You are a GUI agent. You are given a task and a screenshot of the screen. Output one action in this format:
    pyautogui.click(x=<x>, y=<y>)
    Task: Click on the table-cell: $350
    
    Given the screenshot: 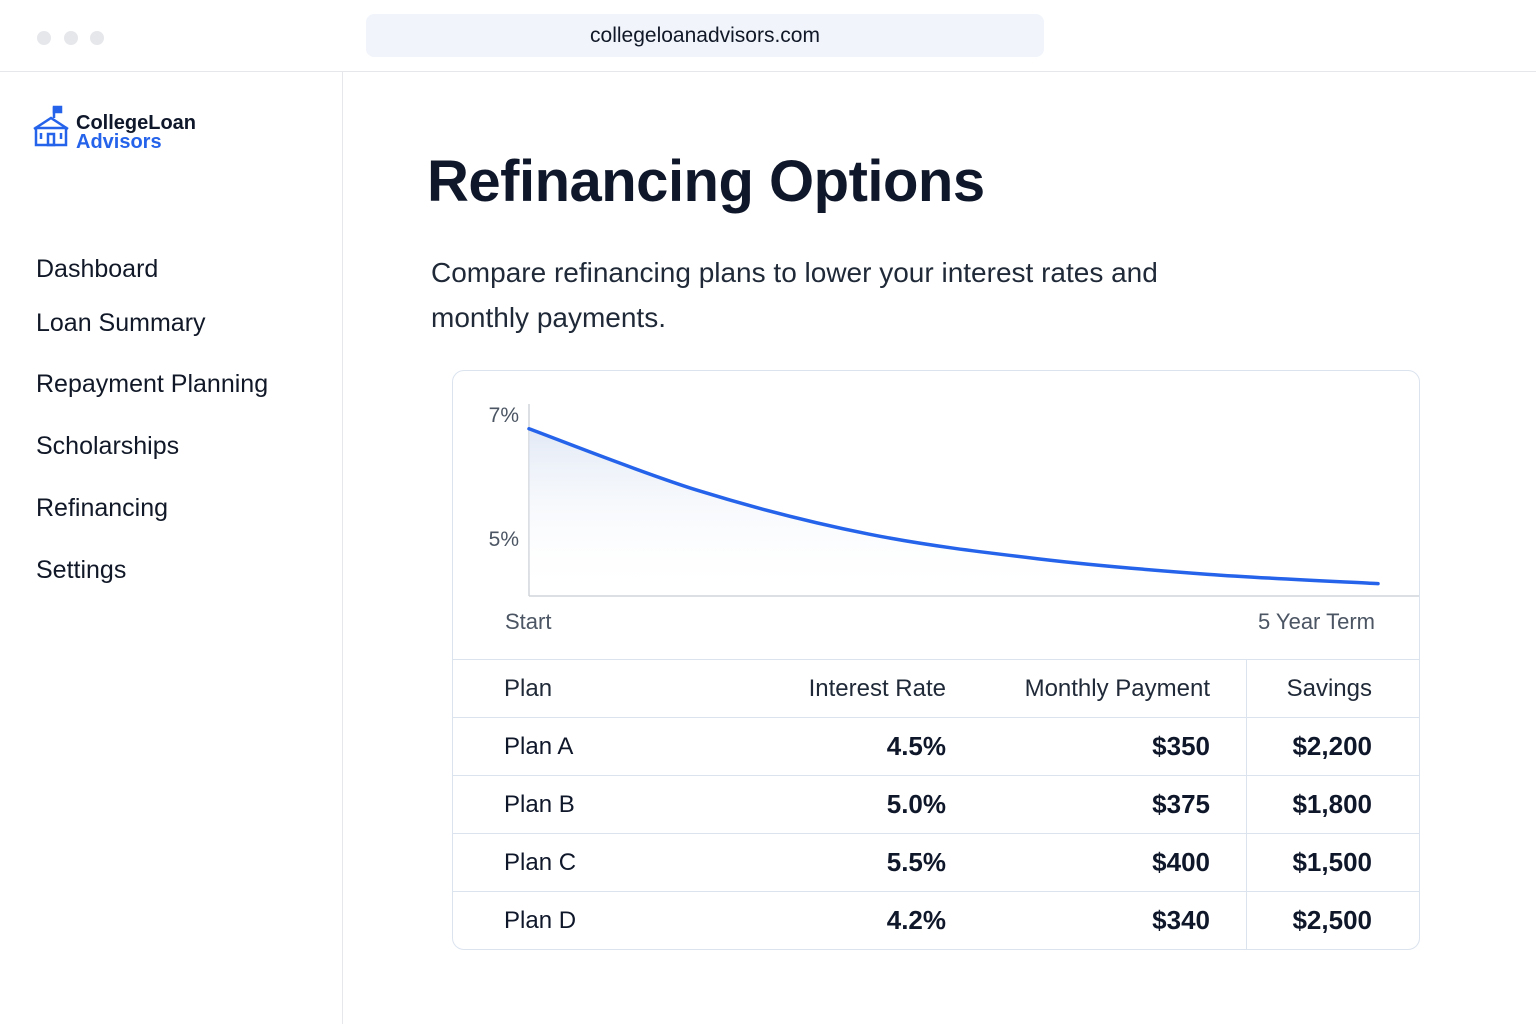 What is the action you would take?
    pyautogui.click(x=1096, y=746)
    